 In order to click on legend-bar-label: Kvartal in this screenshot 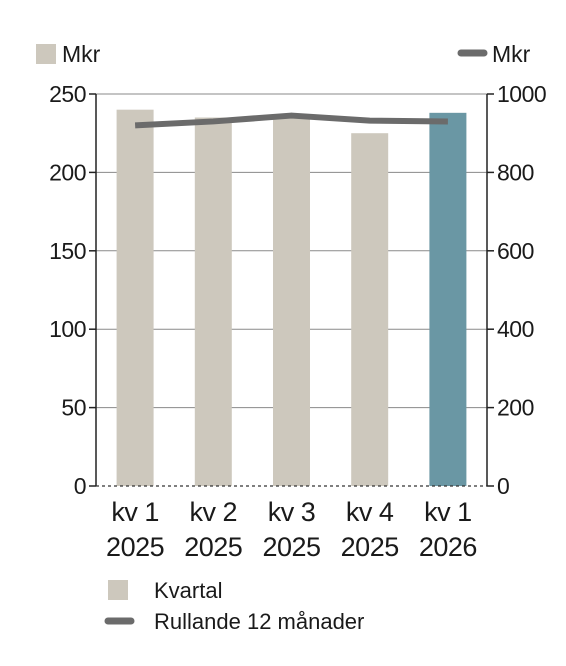, I will do `click(188, 590)`.